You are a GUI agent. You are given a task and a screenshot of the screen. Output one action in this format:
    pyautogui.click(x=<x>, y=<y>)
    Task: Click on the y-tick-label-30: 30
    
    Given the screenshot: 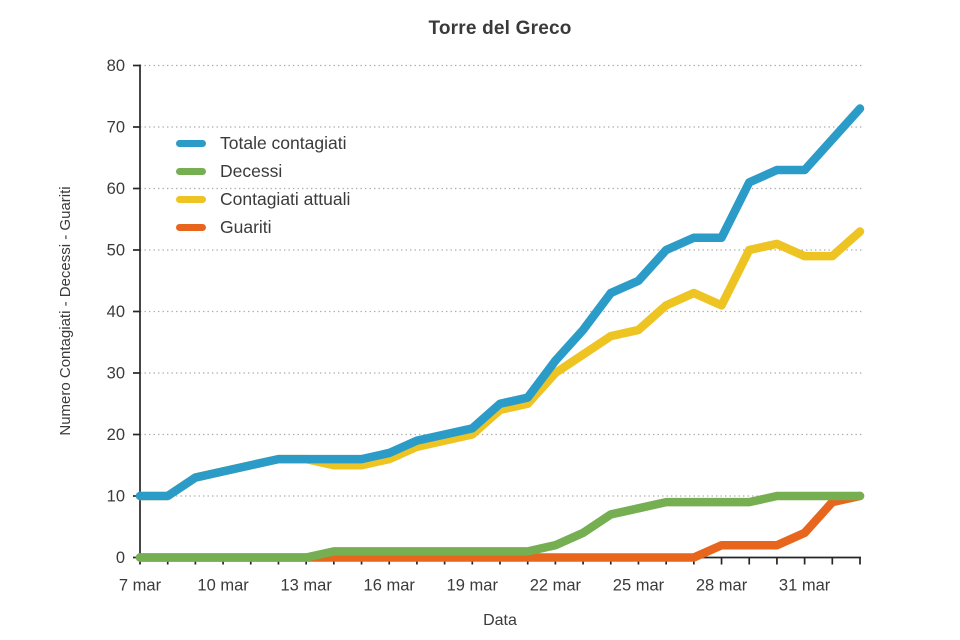 What is the action you would take?
    pyautogui.click(x=116, y=374)
    